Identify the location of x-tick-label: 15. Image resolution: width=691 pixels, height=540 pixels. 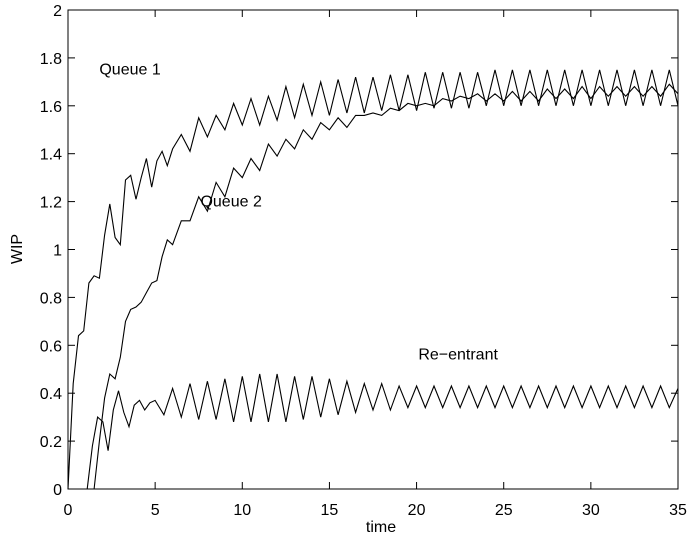
(330, 510).